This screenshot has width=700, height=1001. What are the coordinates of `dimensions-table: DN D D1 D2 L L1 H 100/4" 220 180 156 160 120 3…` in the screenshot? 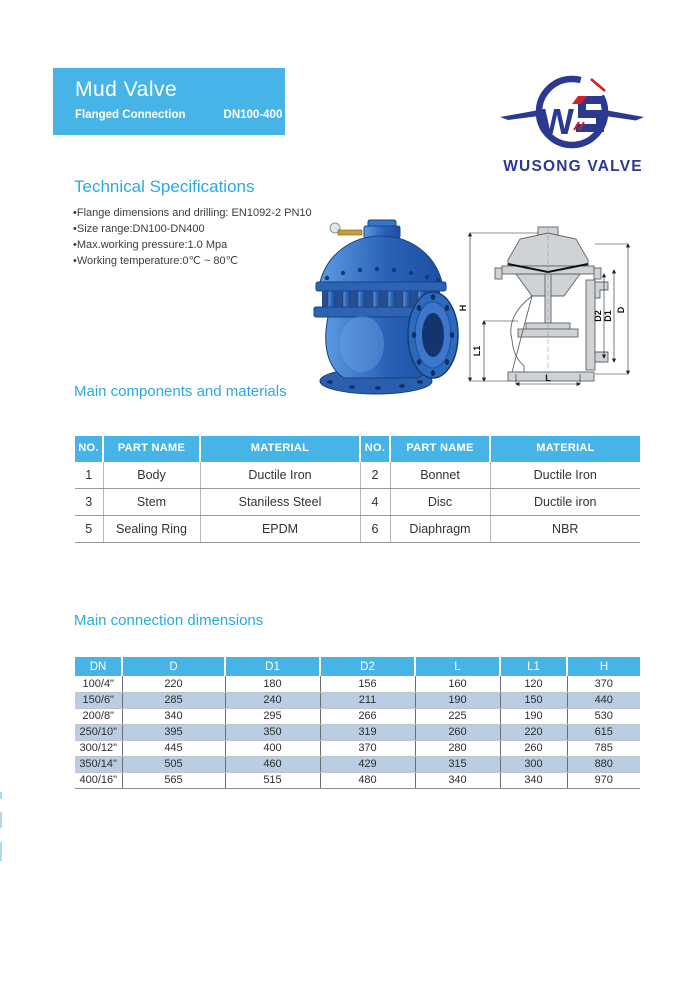 It's located at (357, 723).